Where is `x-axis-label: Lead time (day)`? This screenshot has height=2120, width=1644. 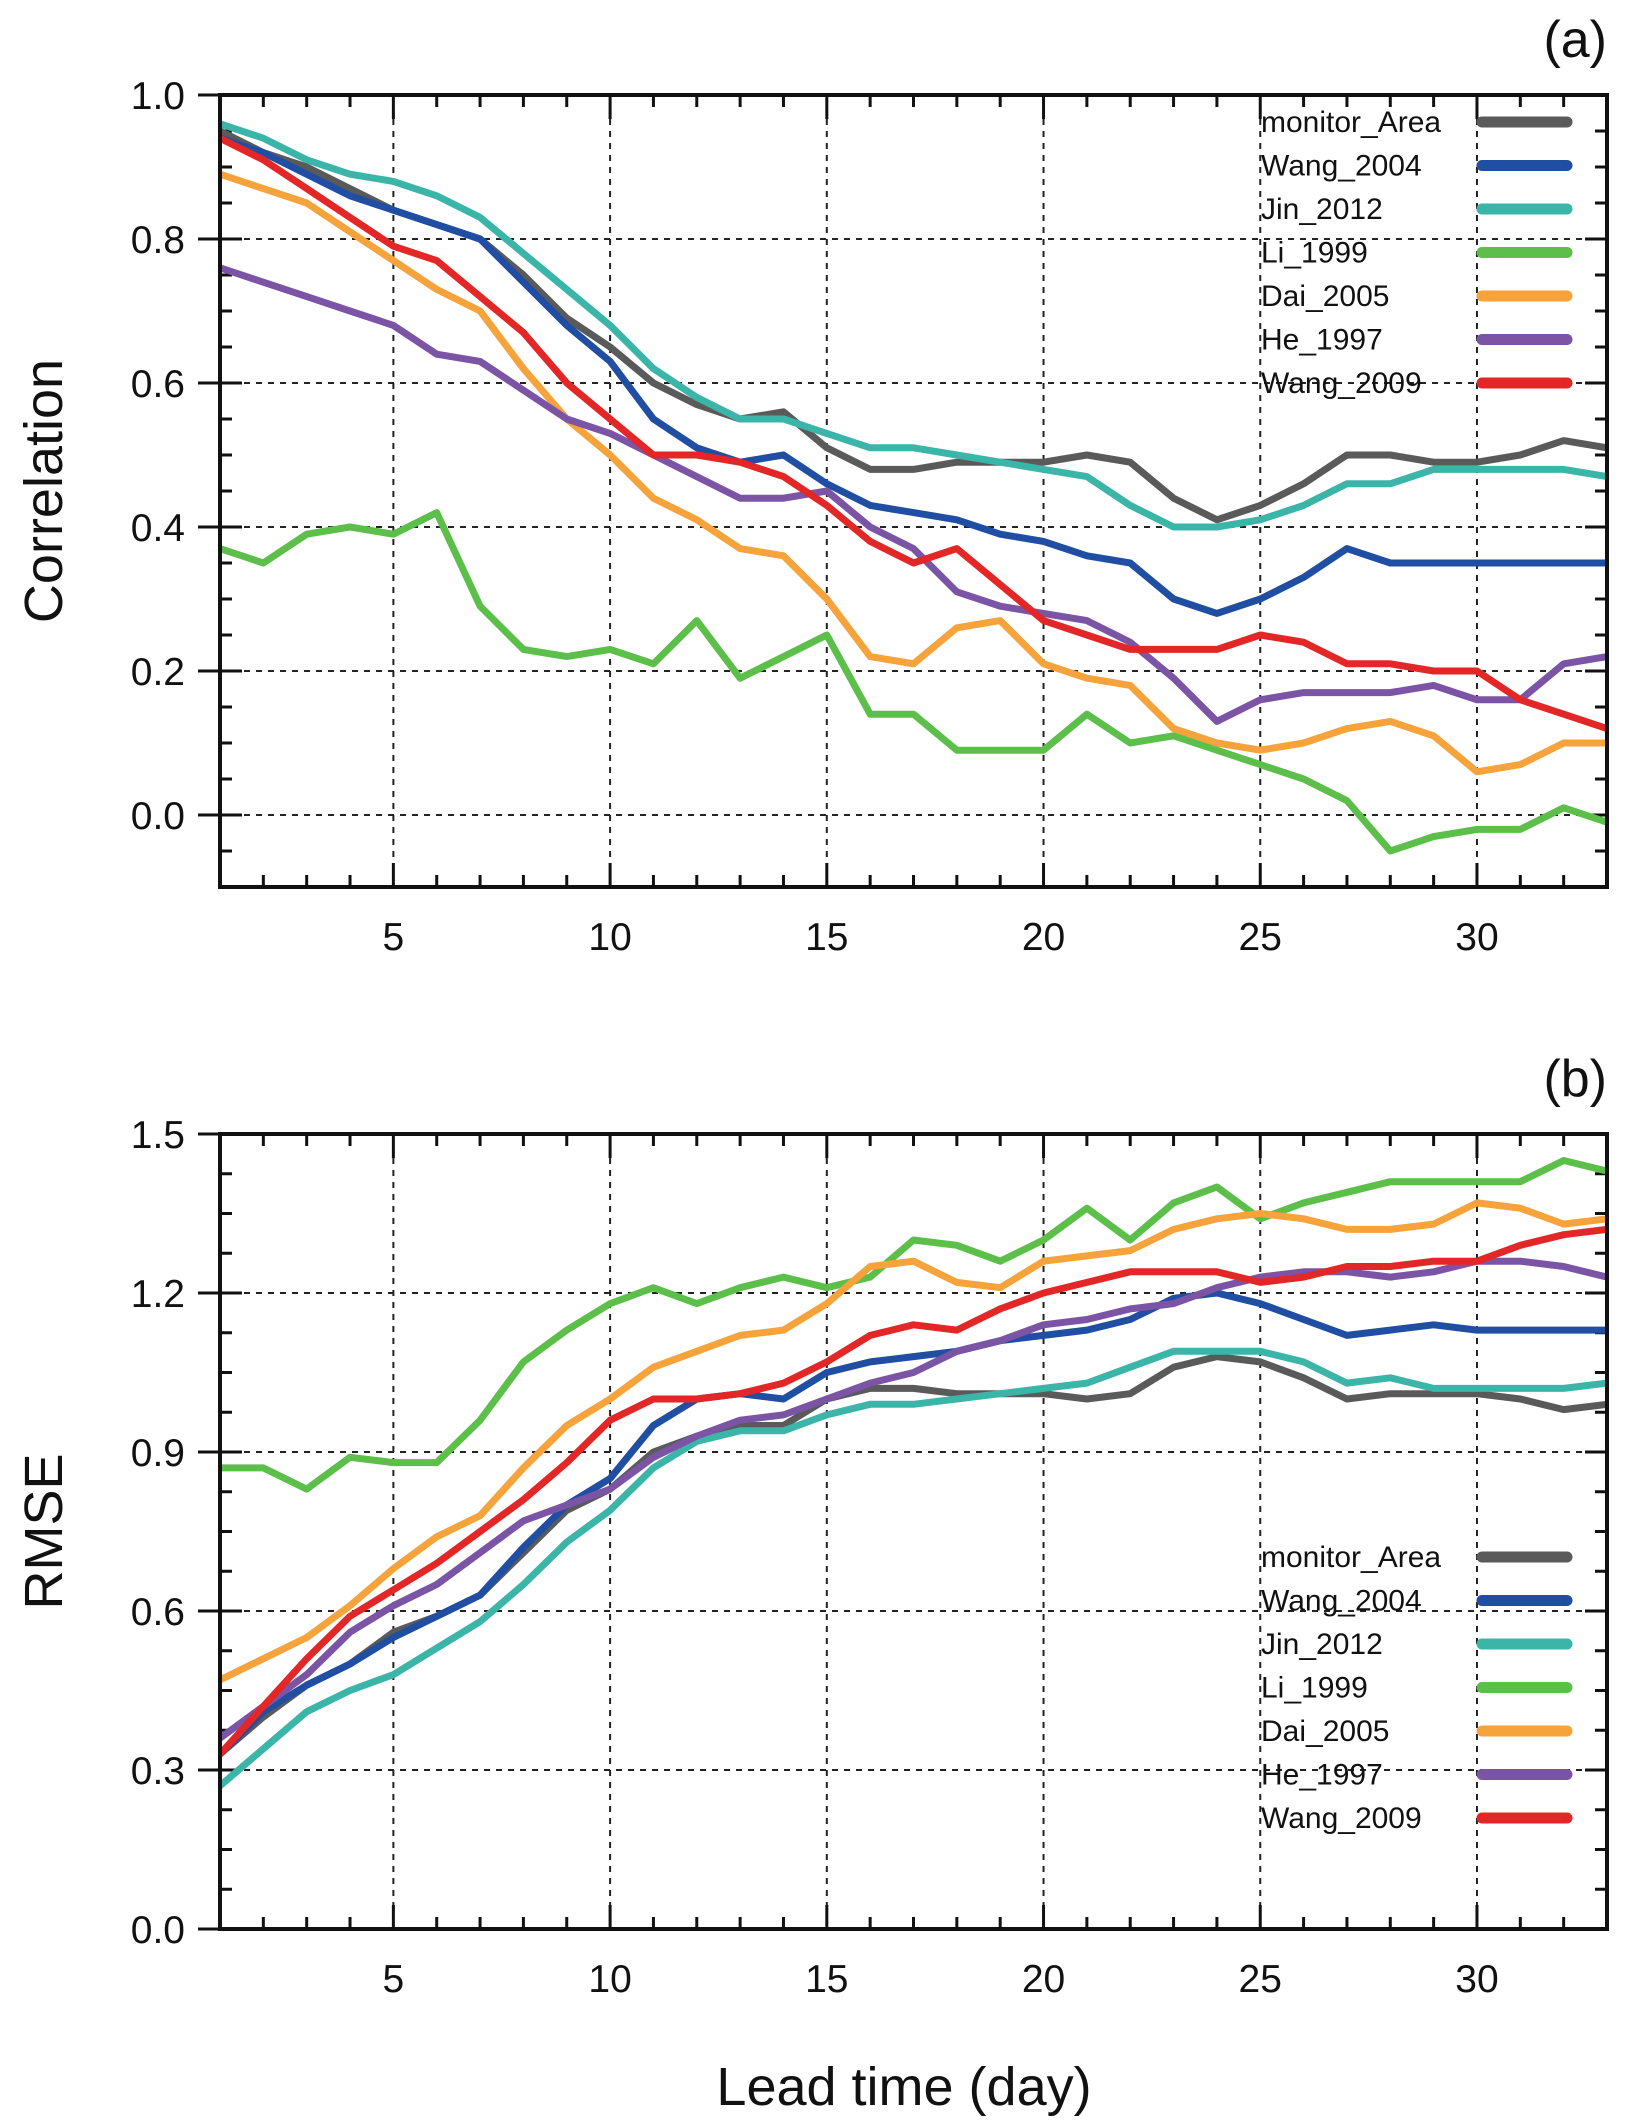 x-axis-label: Lead time (day) is located at coordinates (903, 2087).